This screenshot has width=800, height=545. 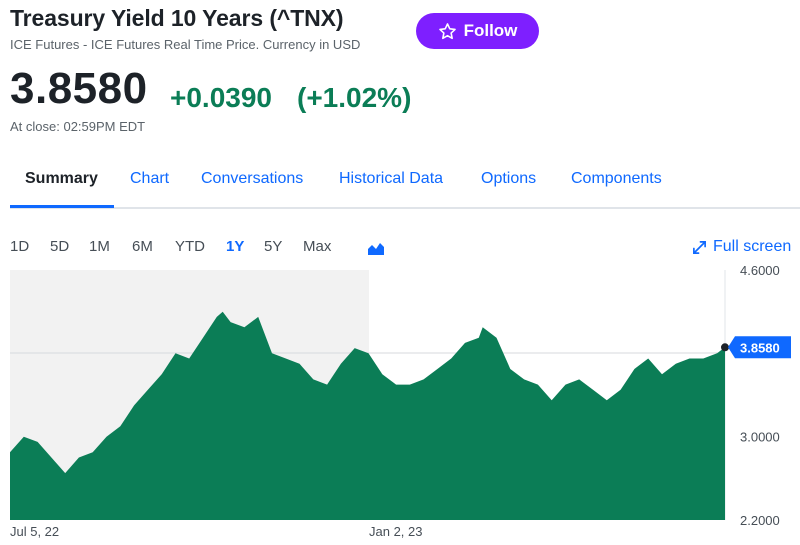 What do you see at coordinates (34, 531) in the screenshot?
I see `x-tick-label: Jul 5, 22` at bounding box center [34, 531].